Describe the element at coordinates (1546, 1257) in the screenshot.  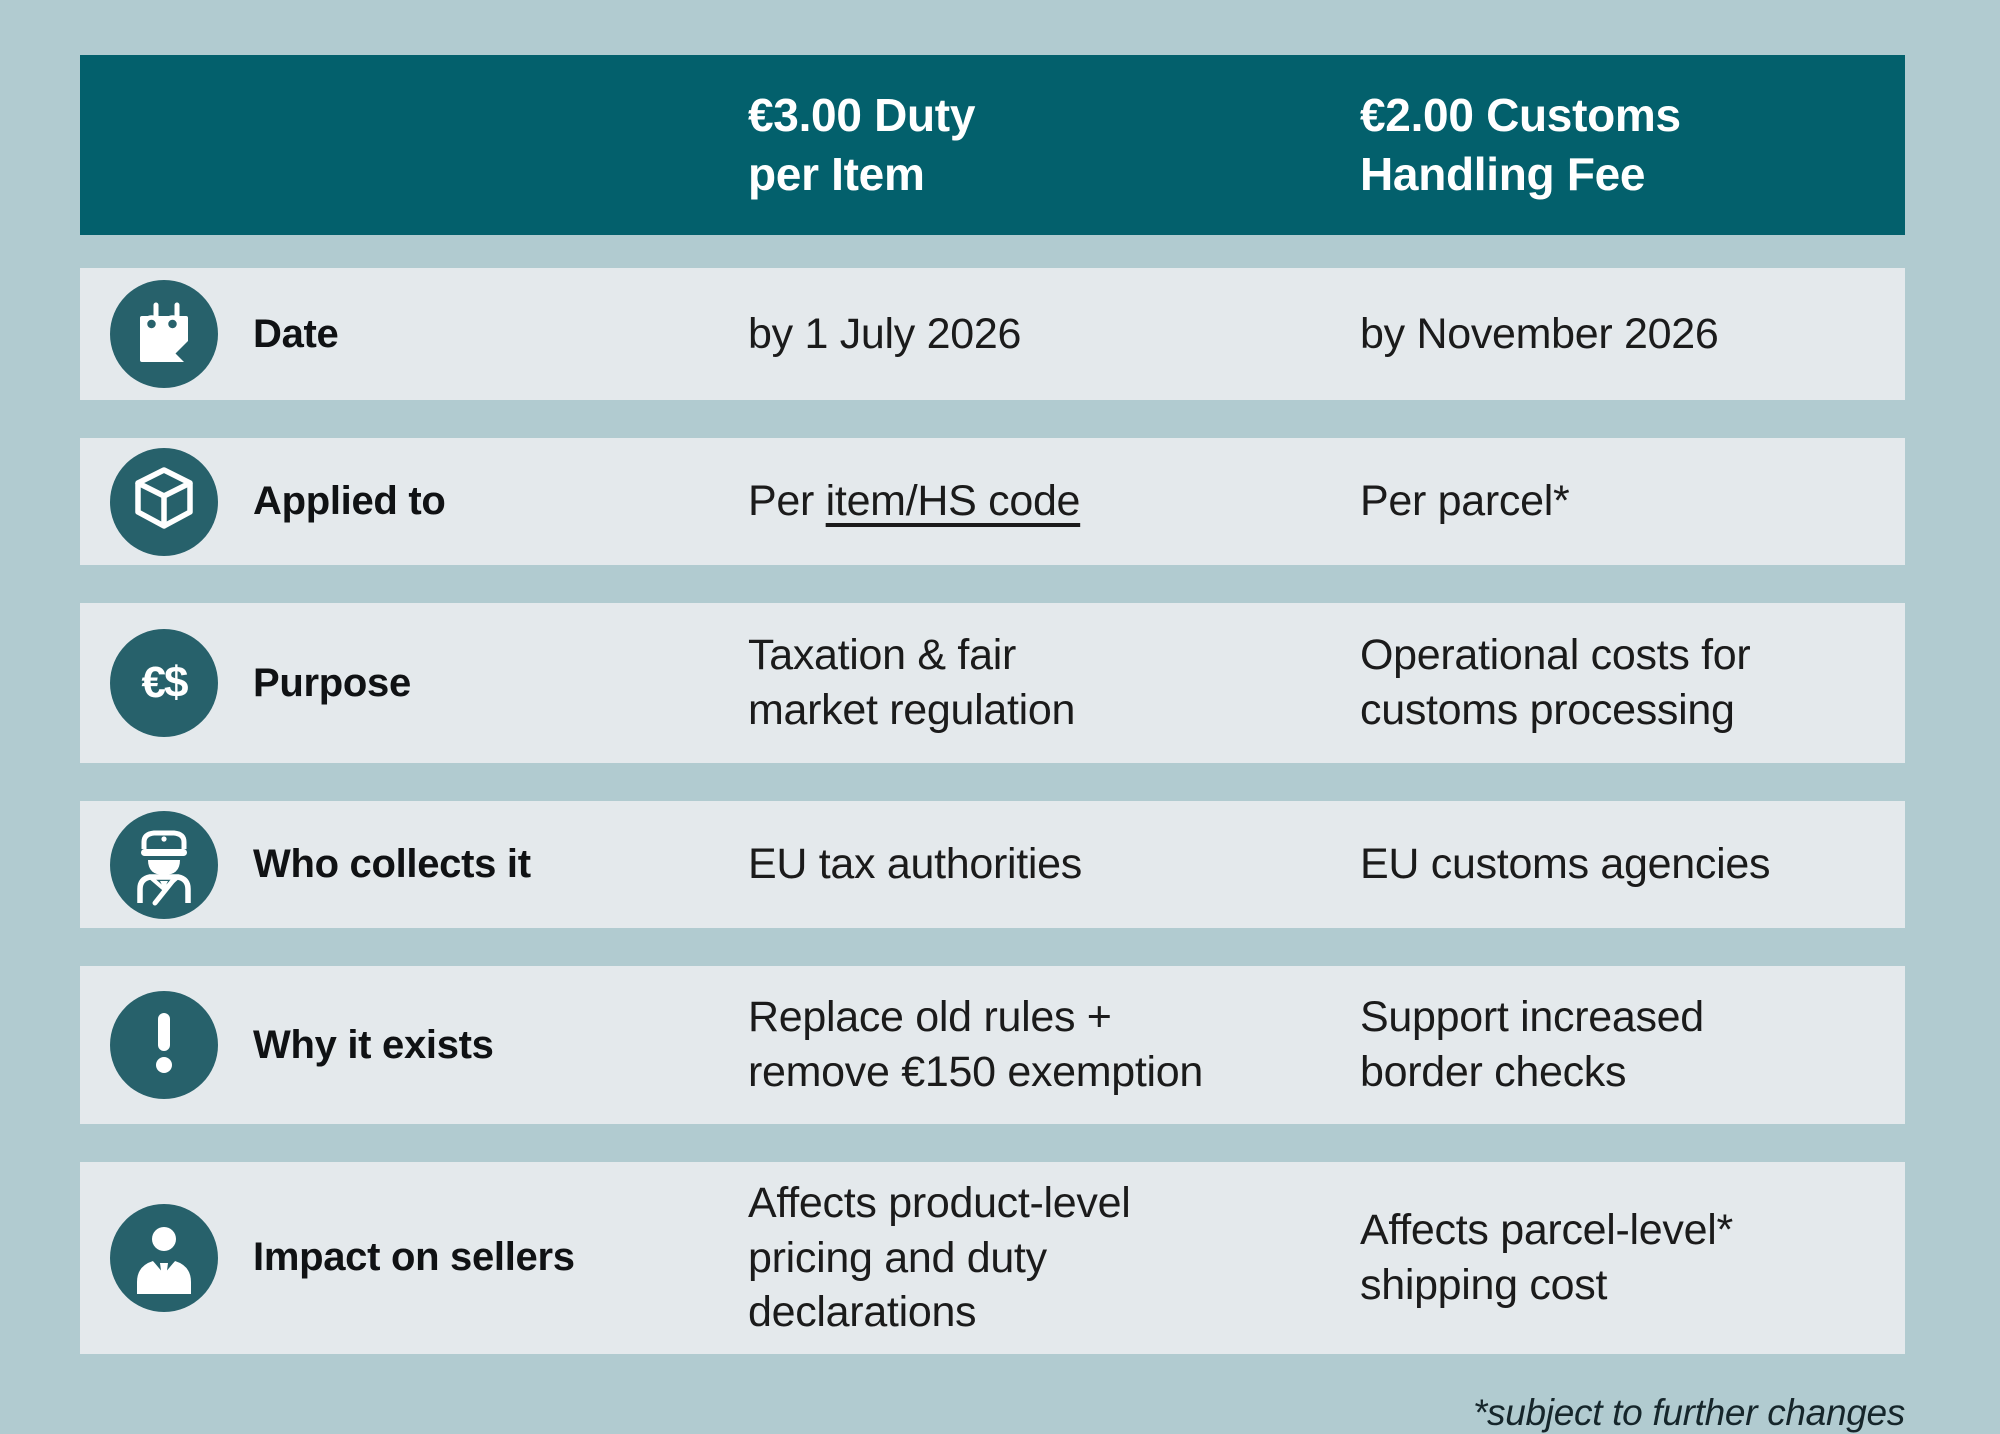
I see `impact-fee-cell: Affects parcel-level* shipping cost` at that location.